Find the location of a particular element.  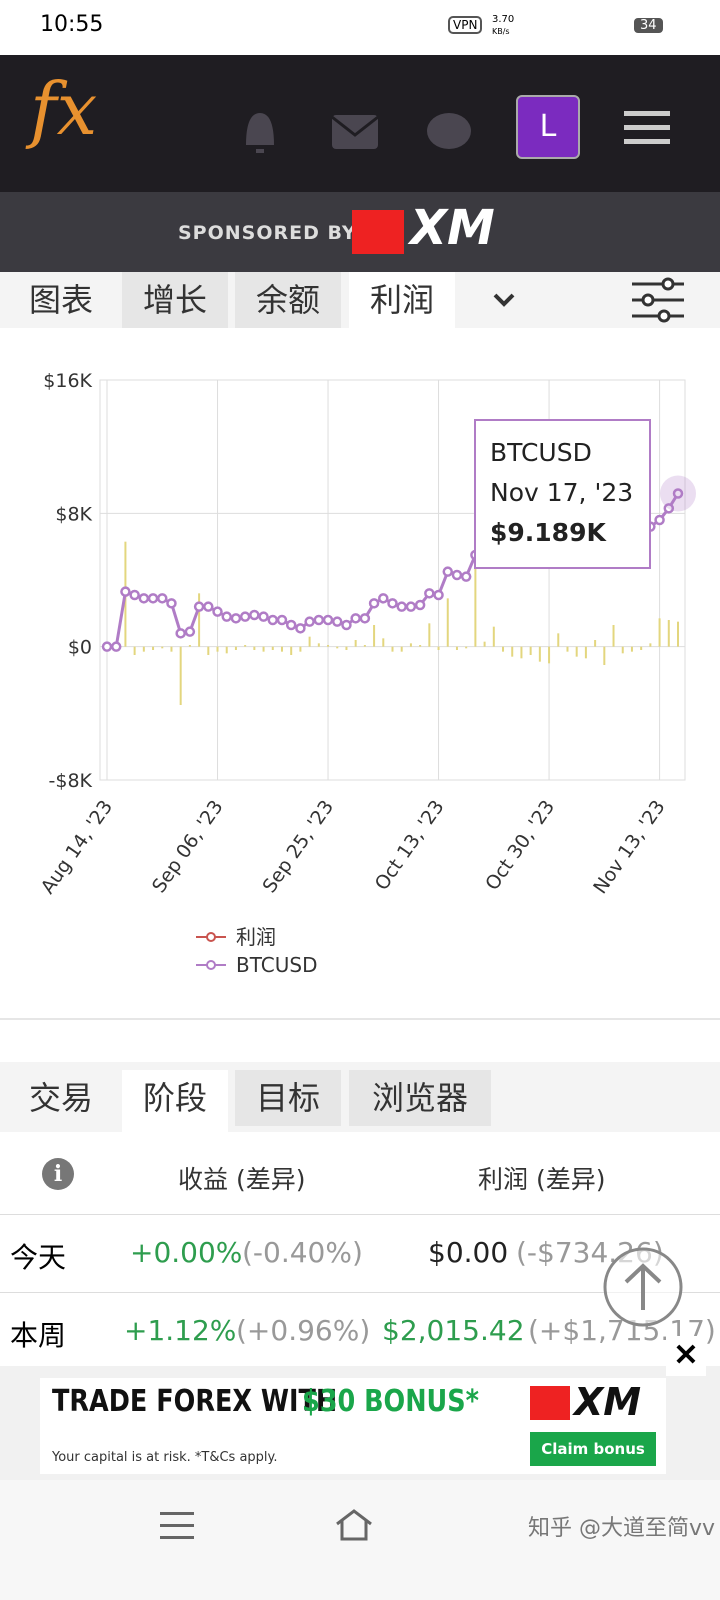

tab: 增长 is located at coordinates (175, 300).